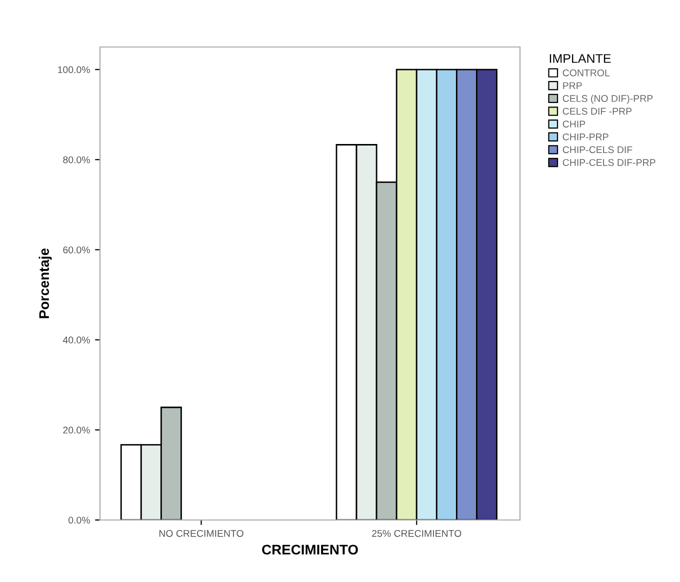 The image size is (680, 582). What do you see at coordinates (609, 162) in the screenshot?
I see `legend-label: CHIP-CELS DIF-PRP` at bounding box center [609, 162].